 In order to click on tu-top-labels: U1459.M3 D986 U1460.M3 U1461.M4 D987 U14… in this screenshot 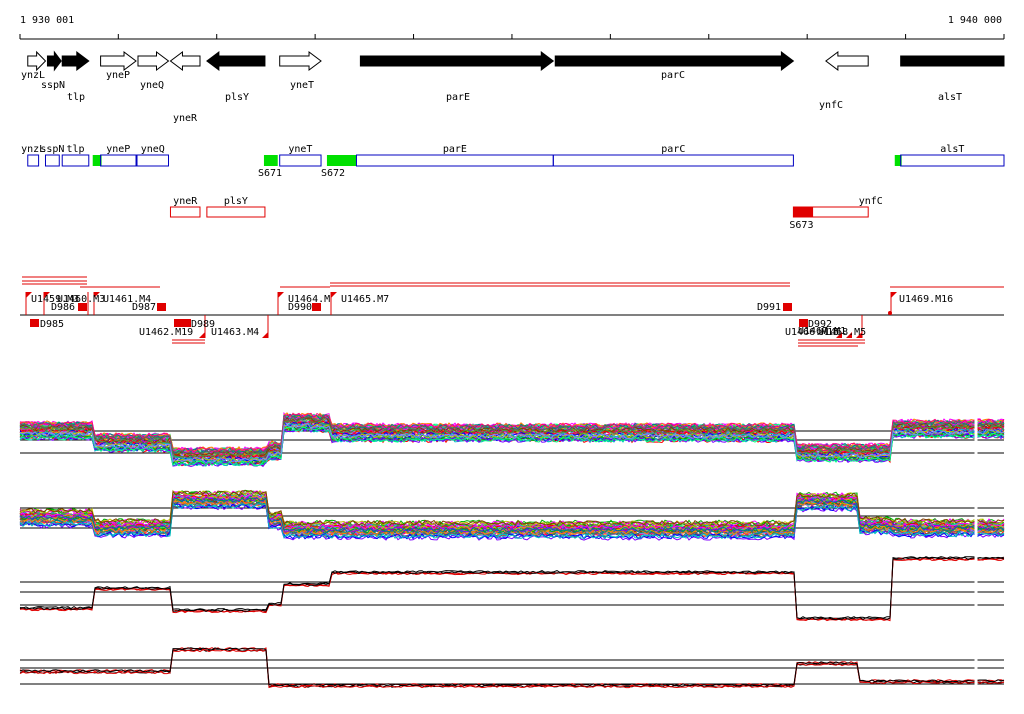, I will do `click(492, 303)`.